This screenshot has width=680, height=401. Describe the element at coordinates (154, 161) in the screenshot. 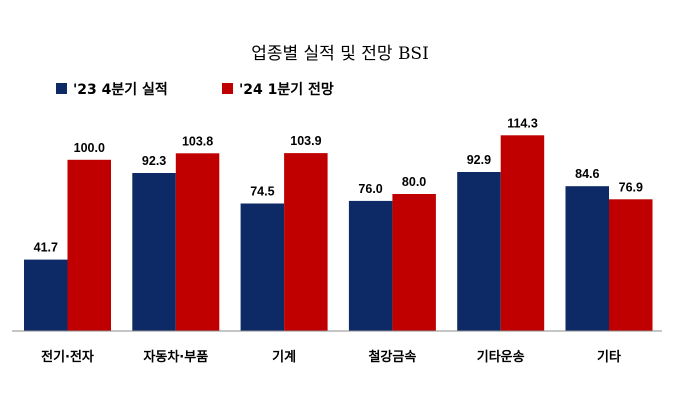

I see `value-label-series-1-1: 92.3` at that location.